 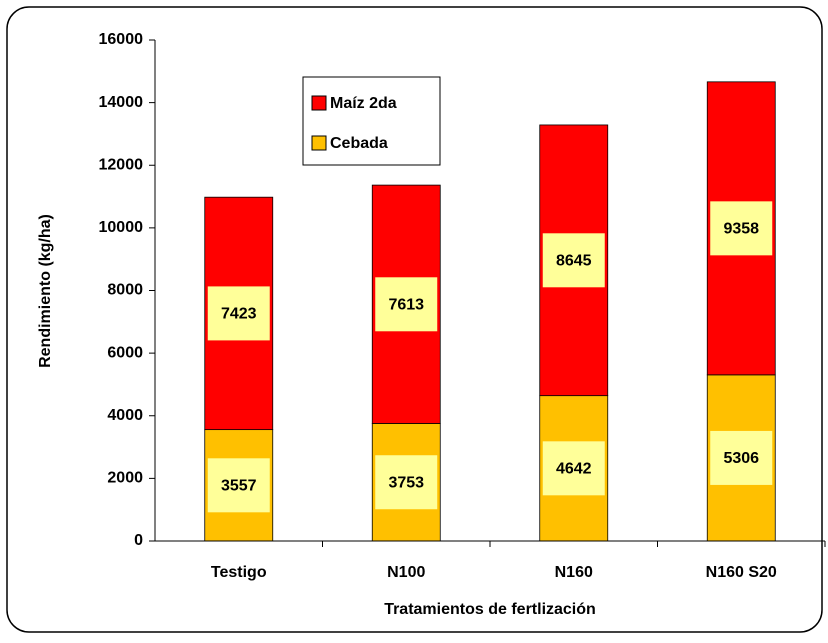 I want to click on value-label: 8645, so click(x=574, y=261).